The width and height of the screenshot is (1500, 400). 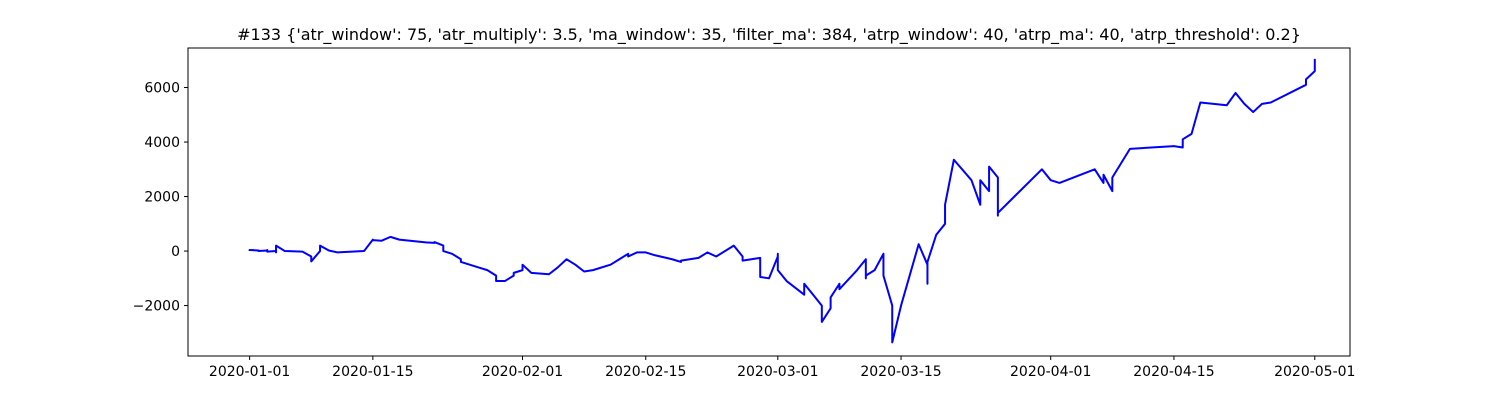 What do you see at coordinates (522, 372) in the screenshot?
I see `x-tick-label: 2020-02-01` at bounding box center [522, 372].